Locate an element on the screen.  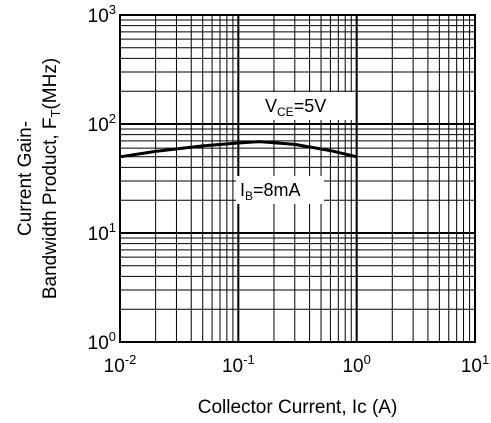
ib-annotation-background is located at coordinates (280, 190).